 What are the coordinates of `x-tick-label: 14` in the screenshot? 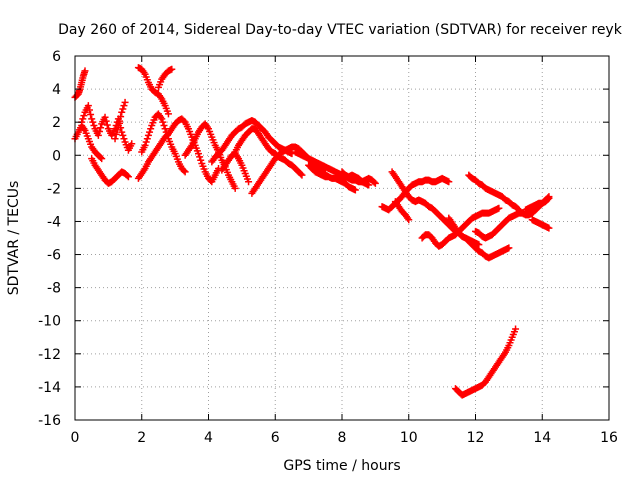 It's located at (542, 438).